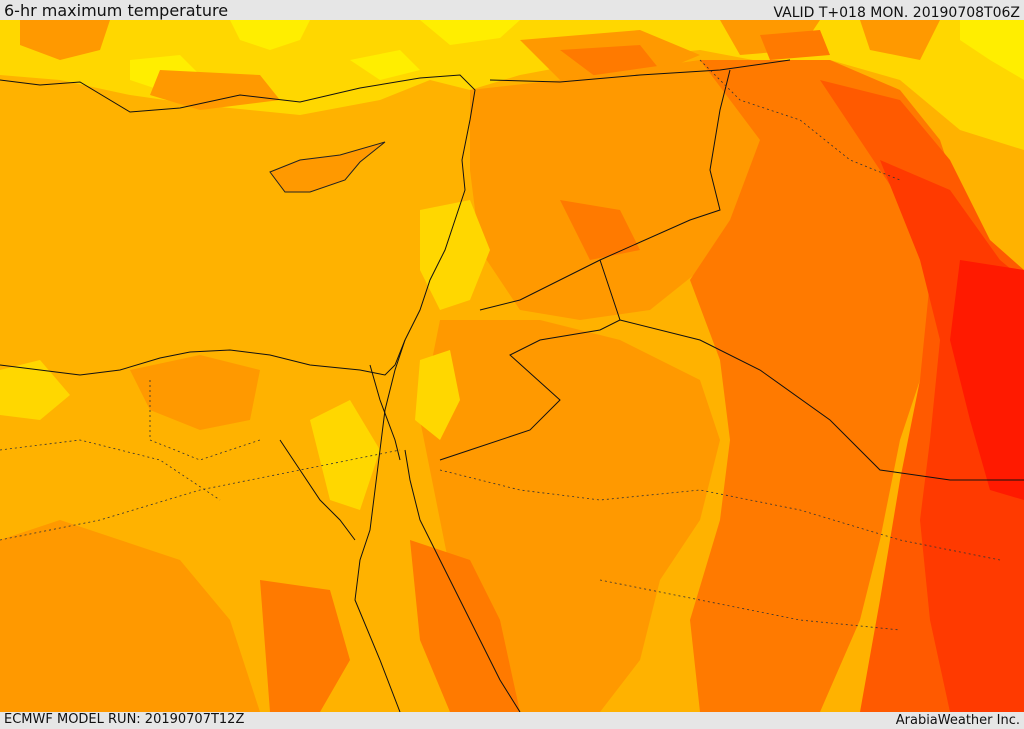 The image size is (1024, 729). What do you see at coordinates (130, 533) in the screenshot?
I see `egypt-orange` at bounding box center [130, 533].